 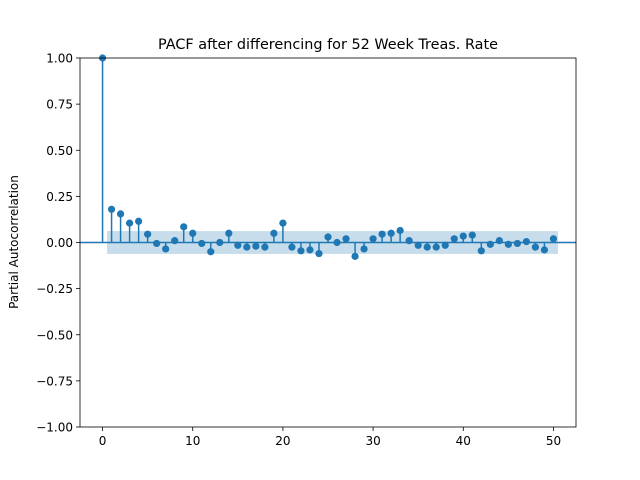 I want to click on x-tick-label: 0, so click(x=103, y=441).